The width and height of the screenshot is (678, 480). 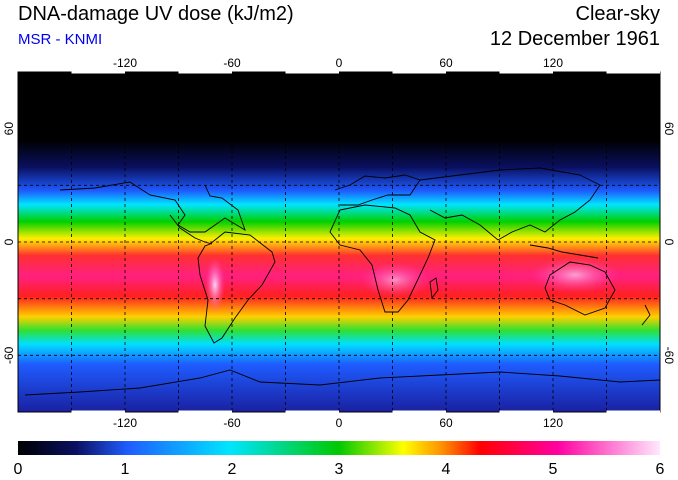 I want to click on sky-condition: Clear-sky, so click(x=617, y=14).